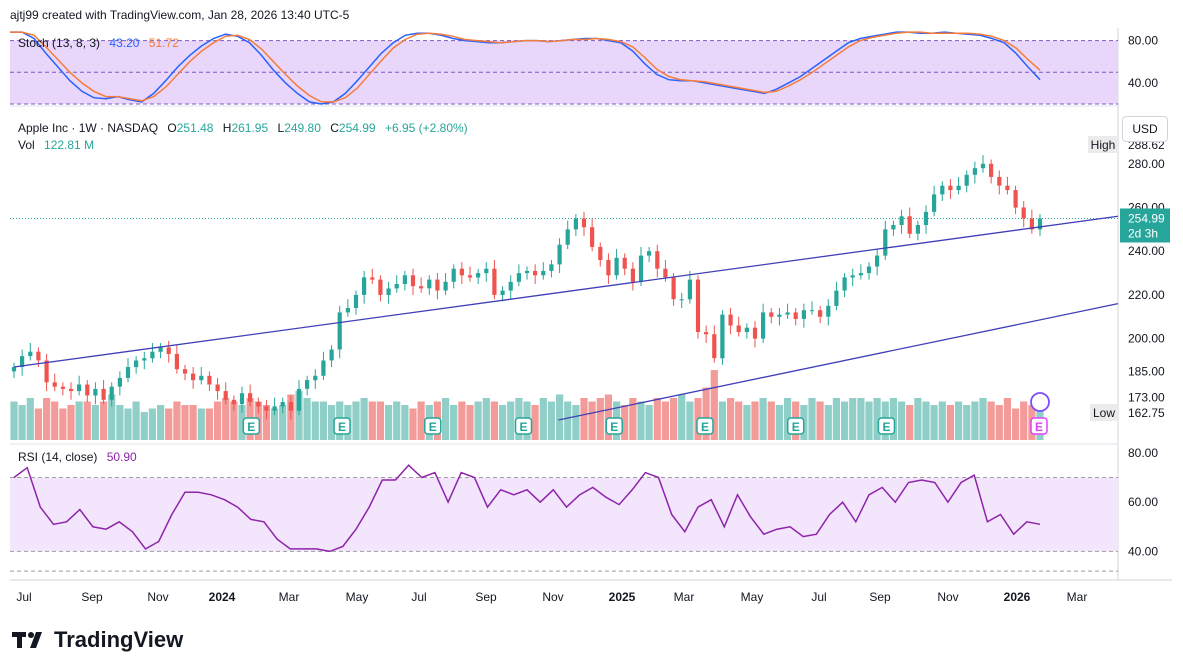 This screenshot has height=670, width=1183. Describe the element at coordinates (1103, 145) in the screenshot. I see `high-tag: High` at that location.